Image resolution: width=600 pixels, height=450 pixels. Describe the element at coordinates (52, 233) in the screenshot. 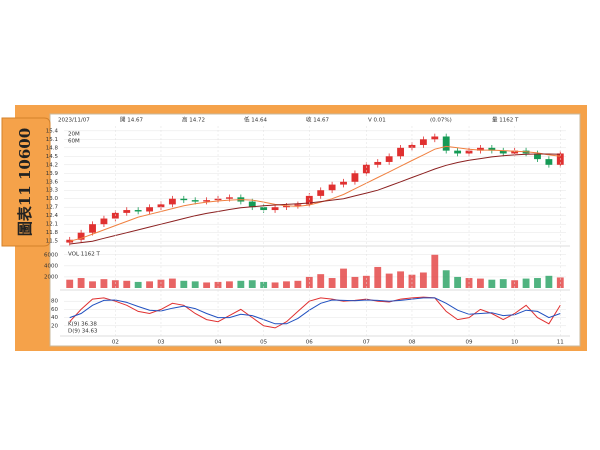

I see `y-tick-label: 11.8` at that location.